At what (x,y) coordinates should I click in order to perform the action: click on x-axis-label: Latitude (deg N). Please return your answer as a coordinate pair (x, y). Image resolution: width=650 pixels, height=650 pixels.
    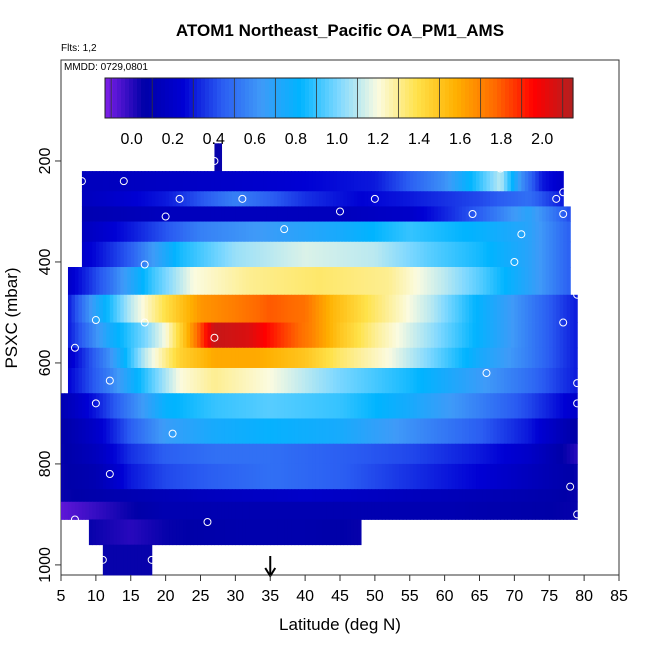
    Looking at the image, I should click on (340, 624).